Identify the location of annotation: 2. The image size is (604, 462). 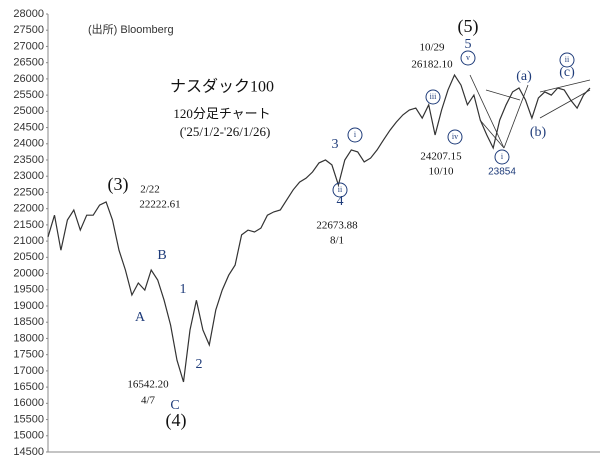
(199, 364).